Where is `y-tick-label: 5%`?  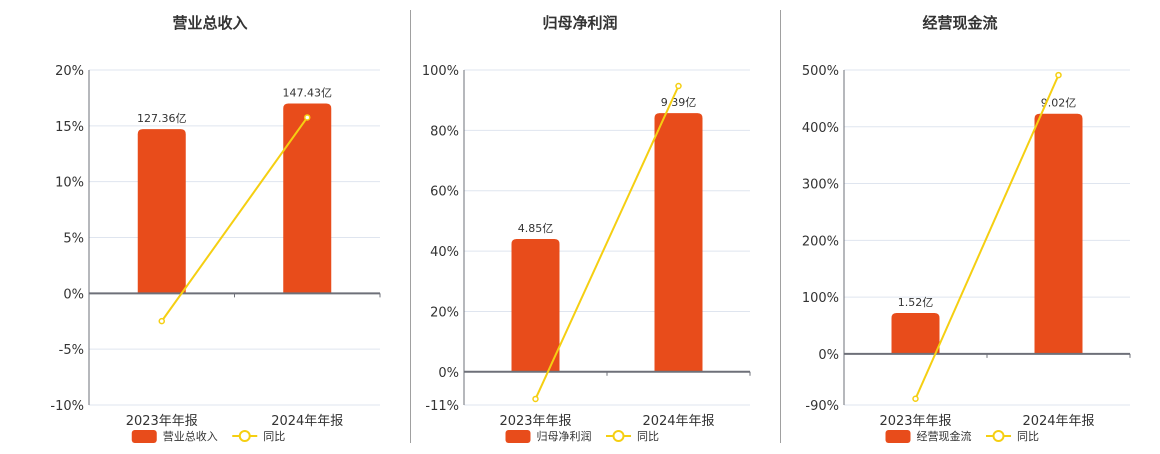
y-tick-label: 5% is located at coordinates (73, 239).